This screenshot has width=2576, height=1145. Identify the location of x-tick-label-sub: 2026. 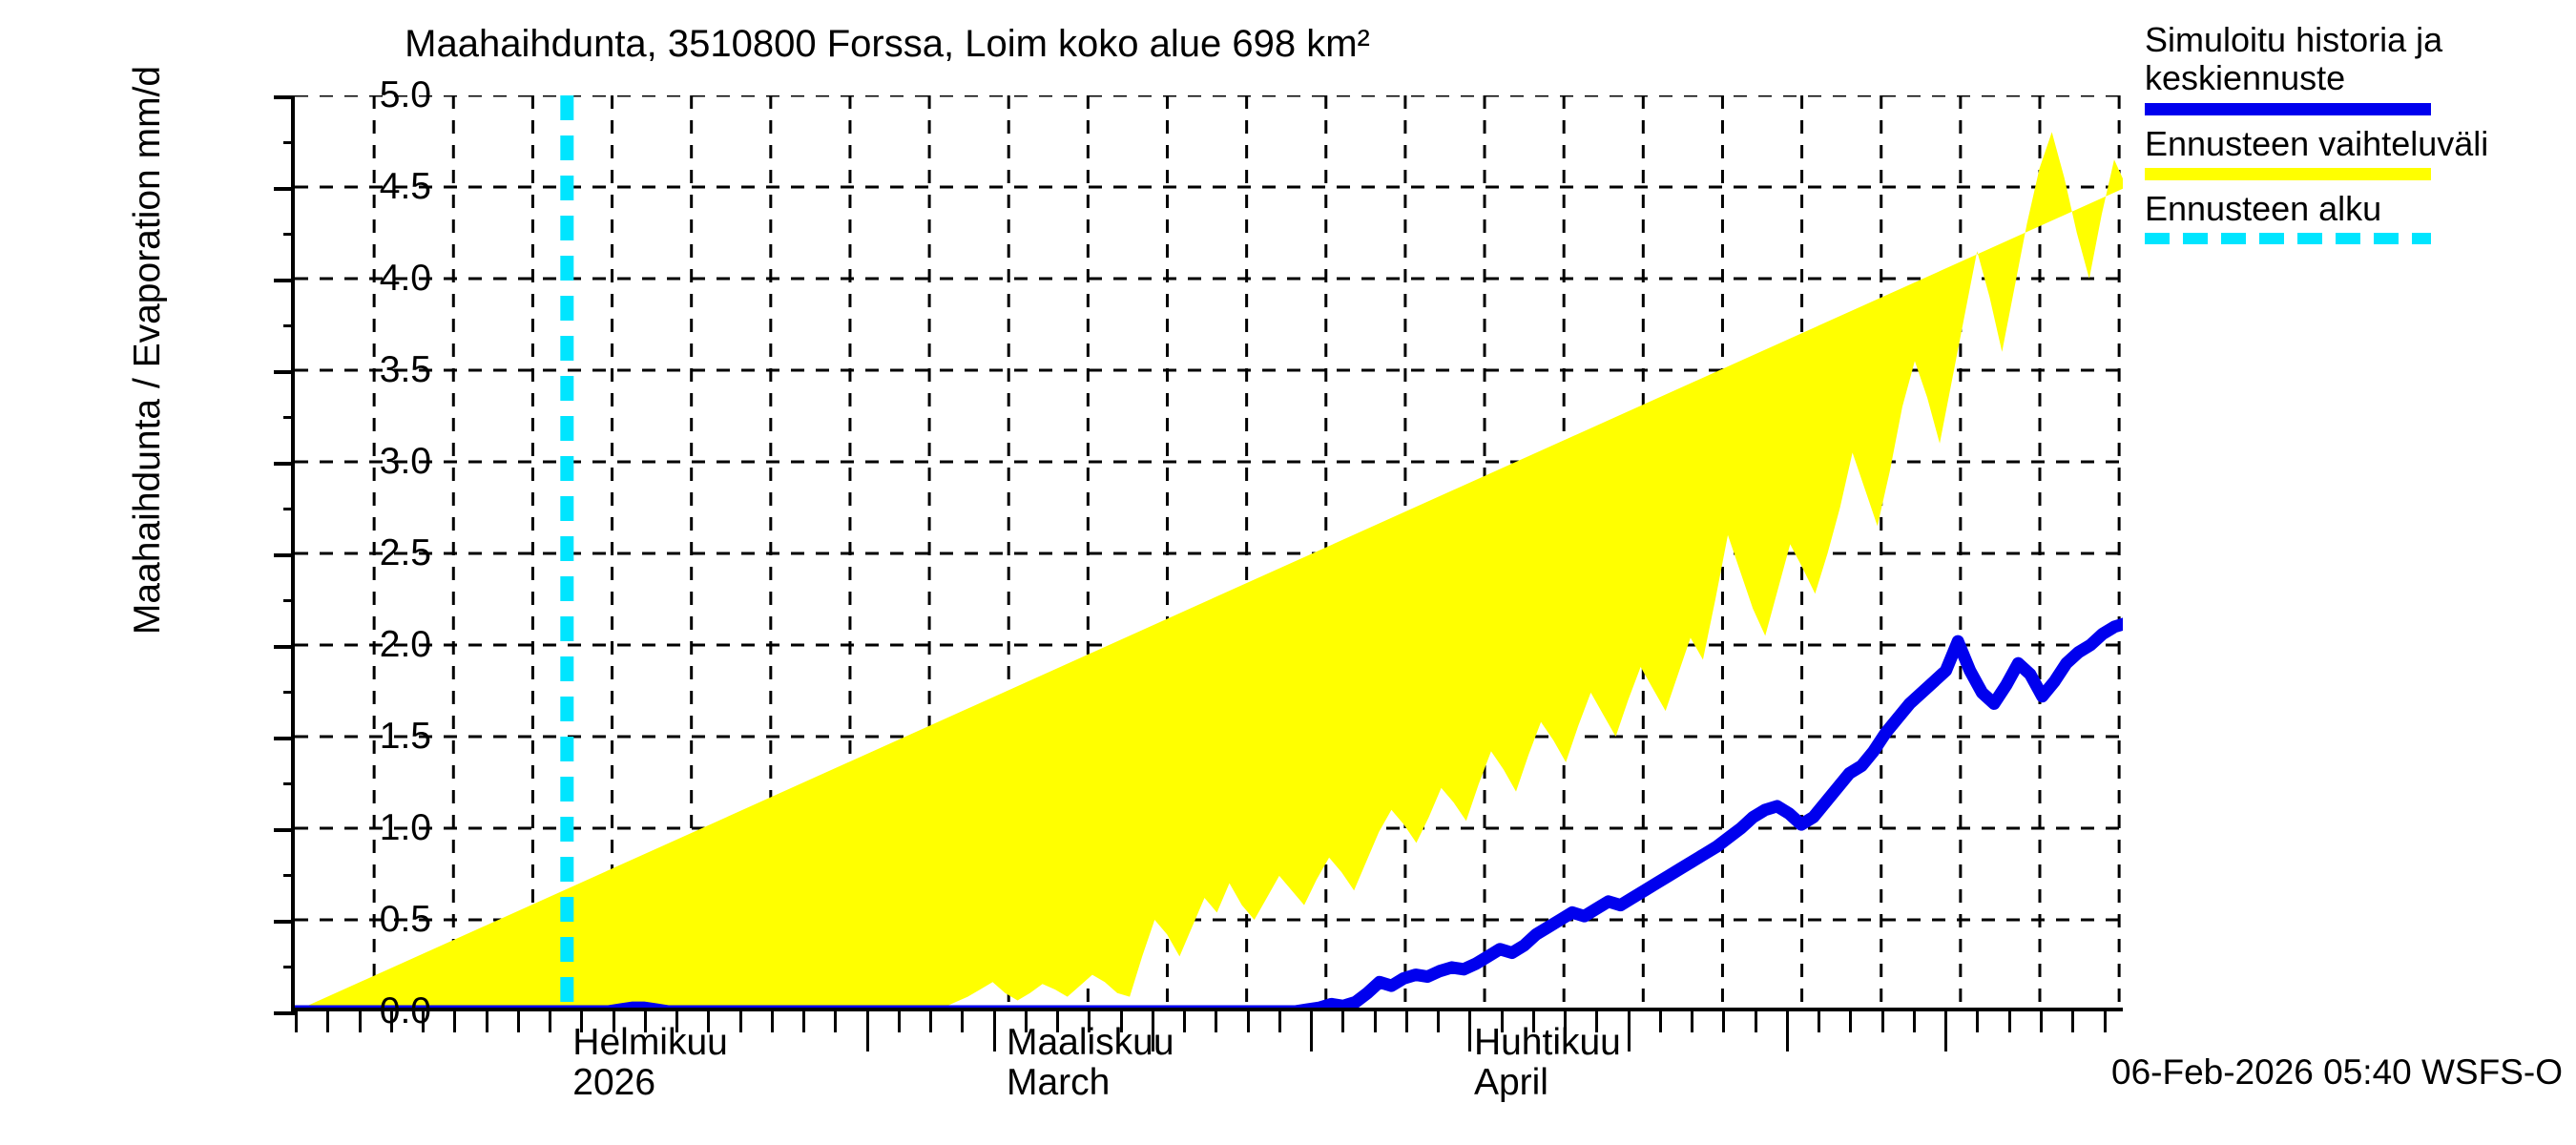
(614, 1083).